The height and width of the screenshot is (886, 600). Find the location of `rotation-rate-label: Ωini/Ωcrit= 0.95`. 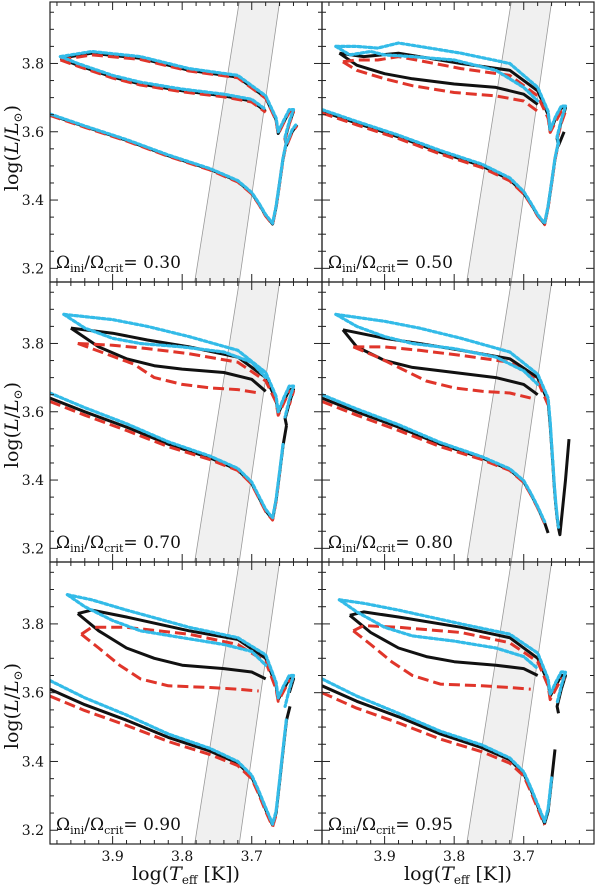

rotation-rate-label: Ωini/Ωcrit= 0.95 is located at coordinates (390, 826).